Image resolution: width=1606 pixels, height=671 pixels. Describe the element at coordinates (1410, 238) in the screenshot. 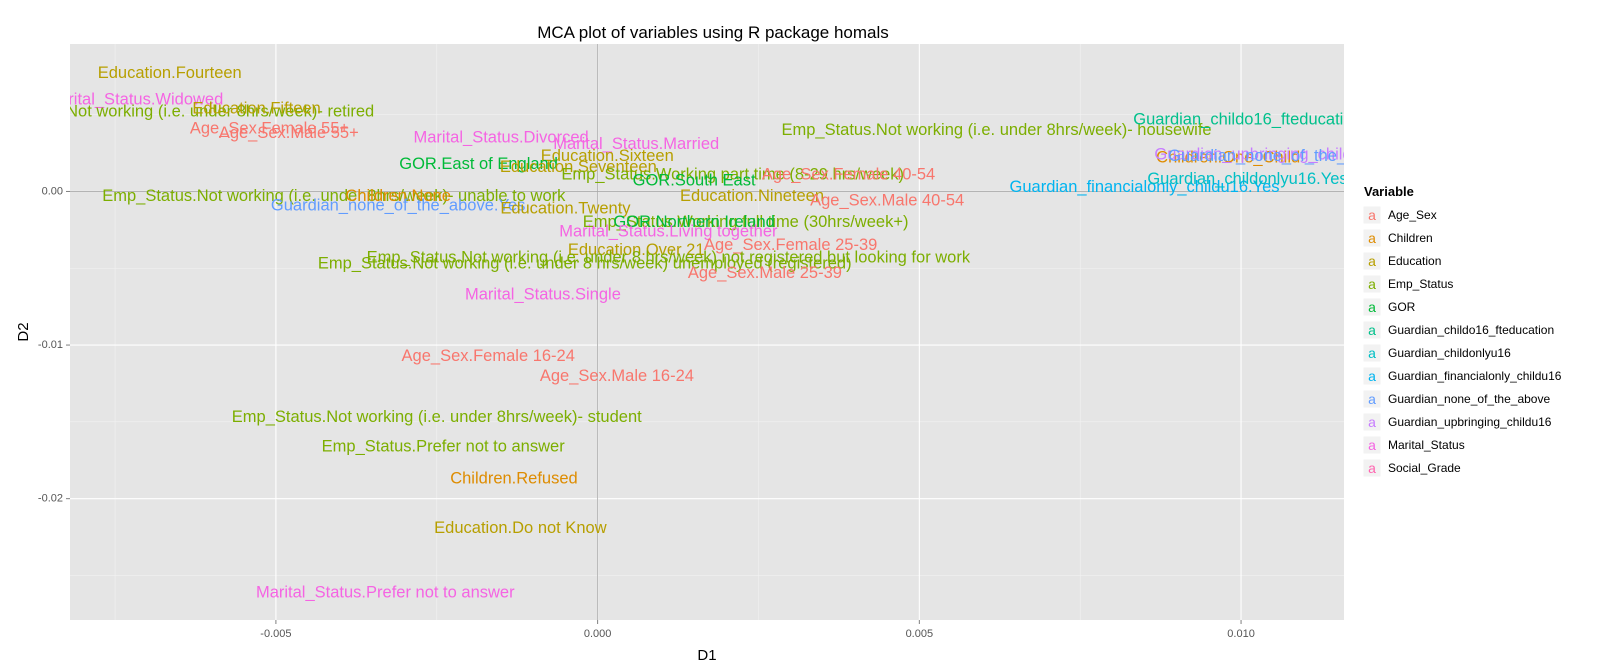

I see `legend-entry-label: Children` at that location.